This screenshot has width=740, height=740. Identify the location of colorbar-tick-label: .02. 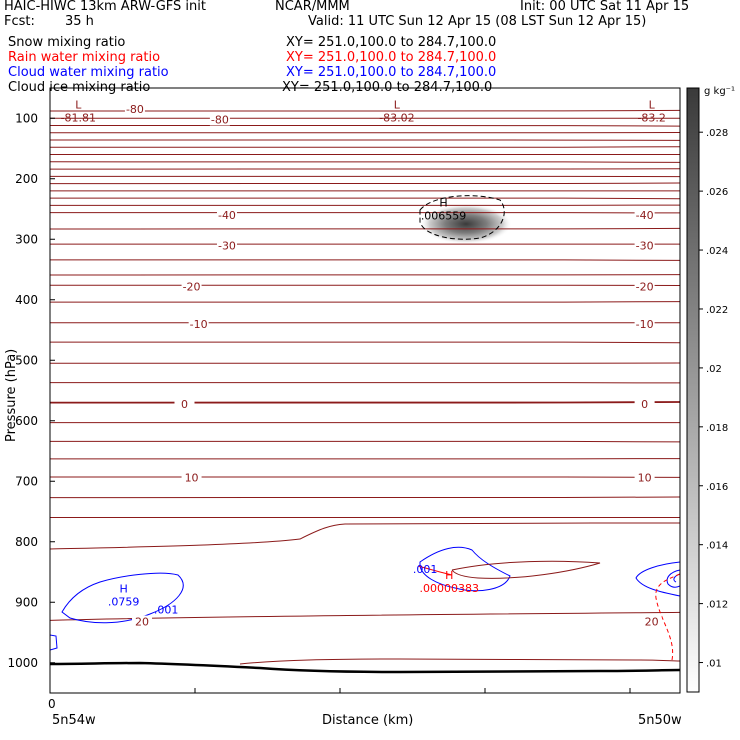
(714, 369).